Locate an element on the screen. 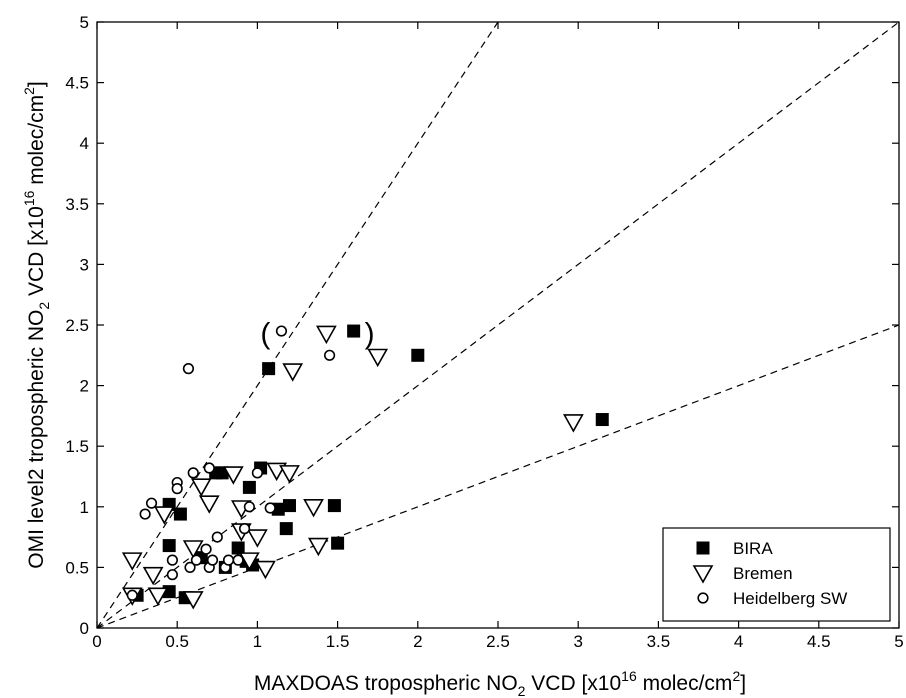  legend-marker-bira is located at coordinates (703, 548).